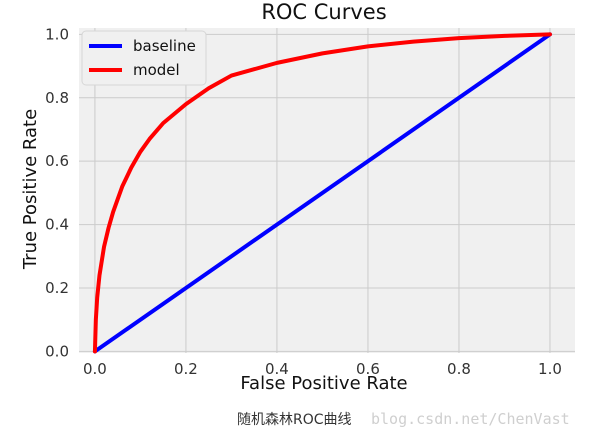  I want to click on x-tick-label: 1.0, so click(550, 369).